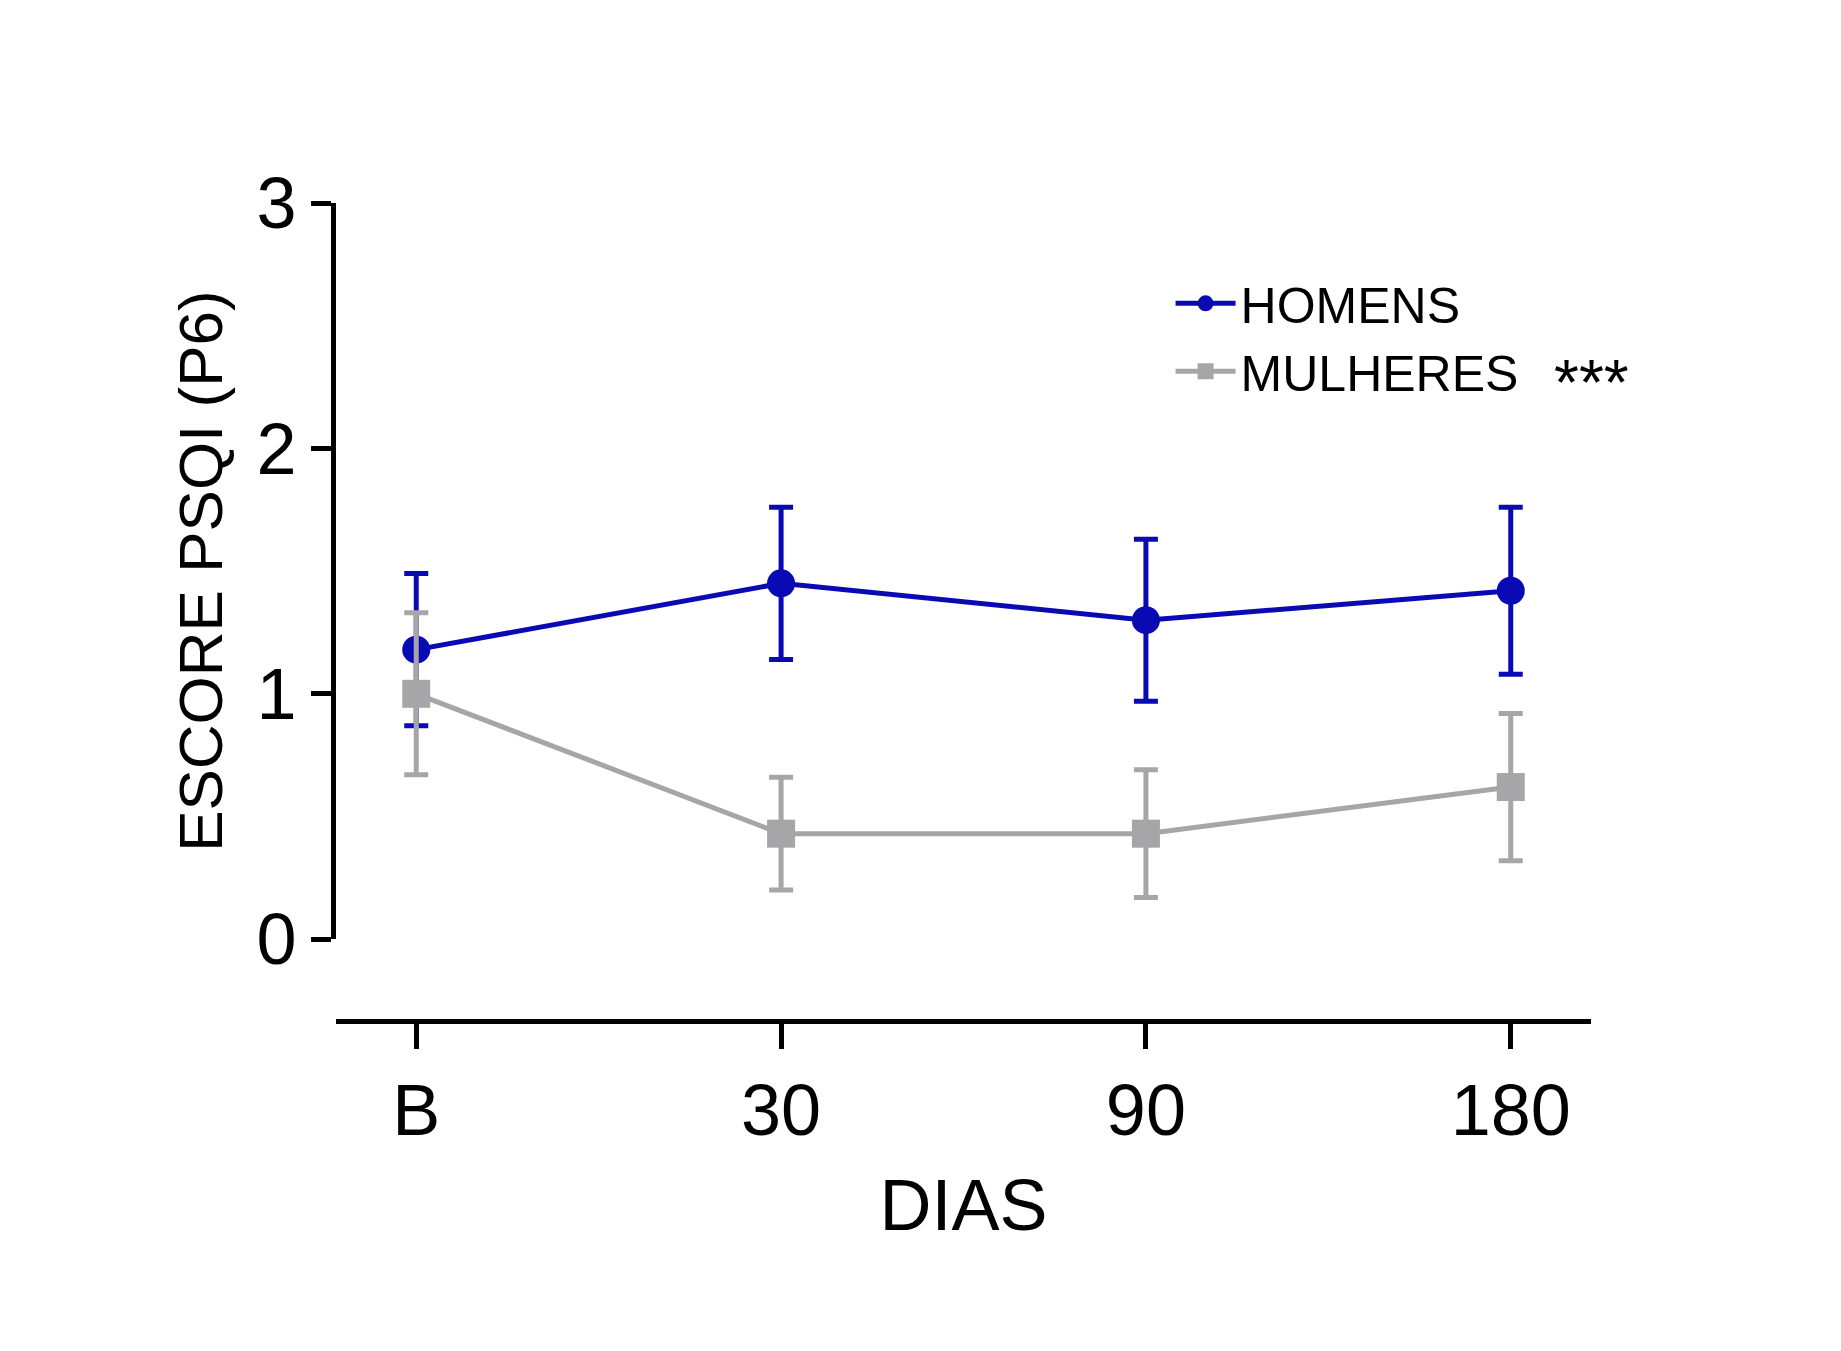 The height and width of the screenshot is (1351, 1841). Describe the element at coordinates (1379, 373) in the screenshot. I see `legend-label: MULHERES` at that location.